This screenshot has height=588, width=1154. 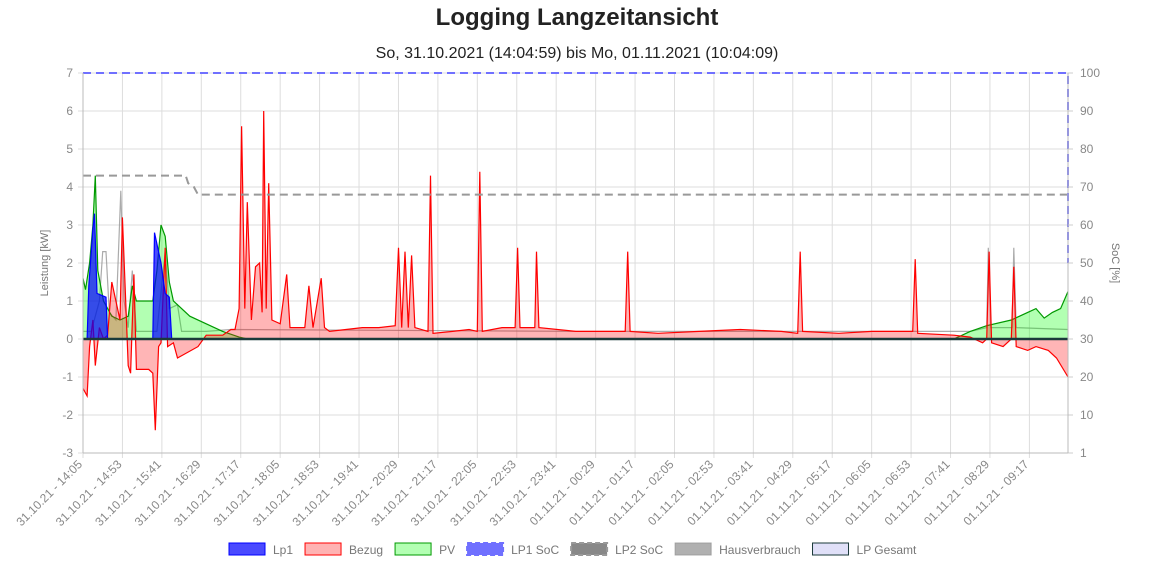 I want to click on x-tick-label: 31.10.21 - 14:05, so click(x=49, y=493).